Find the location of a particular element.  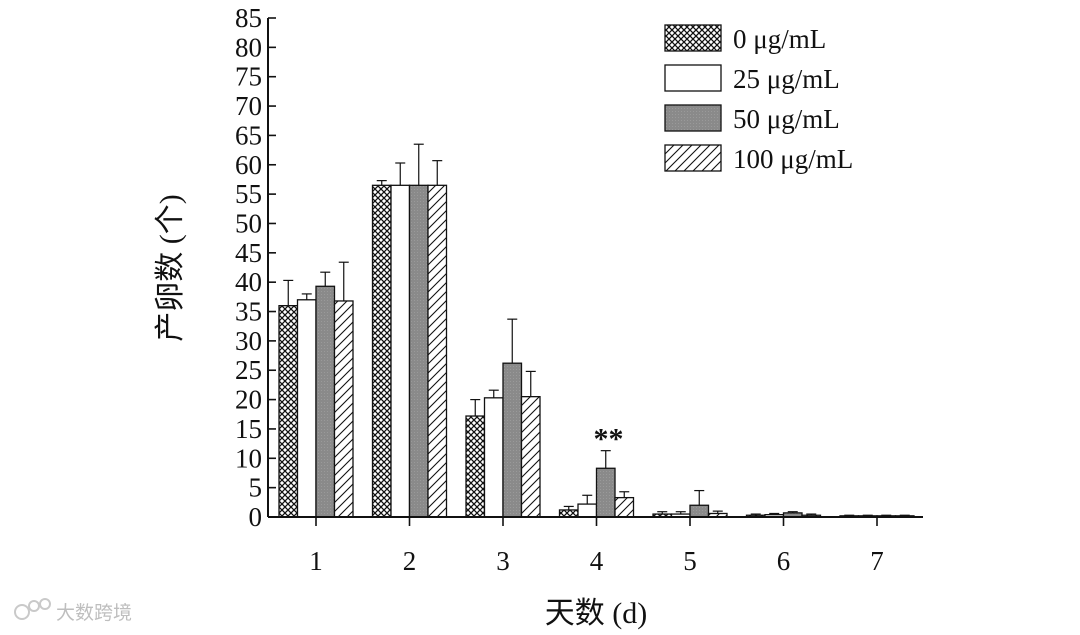

legend: 0 μg/mL 25 μg/mL 50 μg/mL 100 μg/mL is located at coordinates (758, 99).